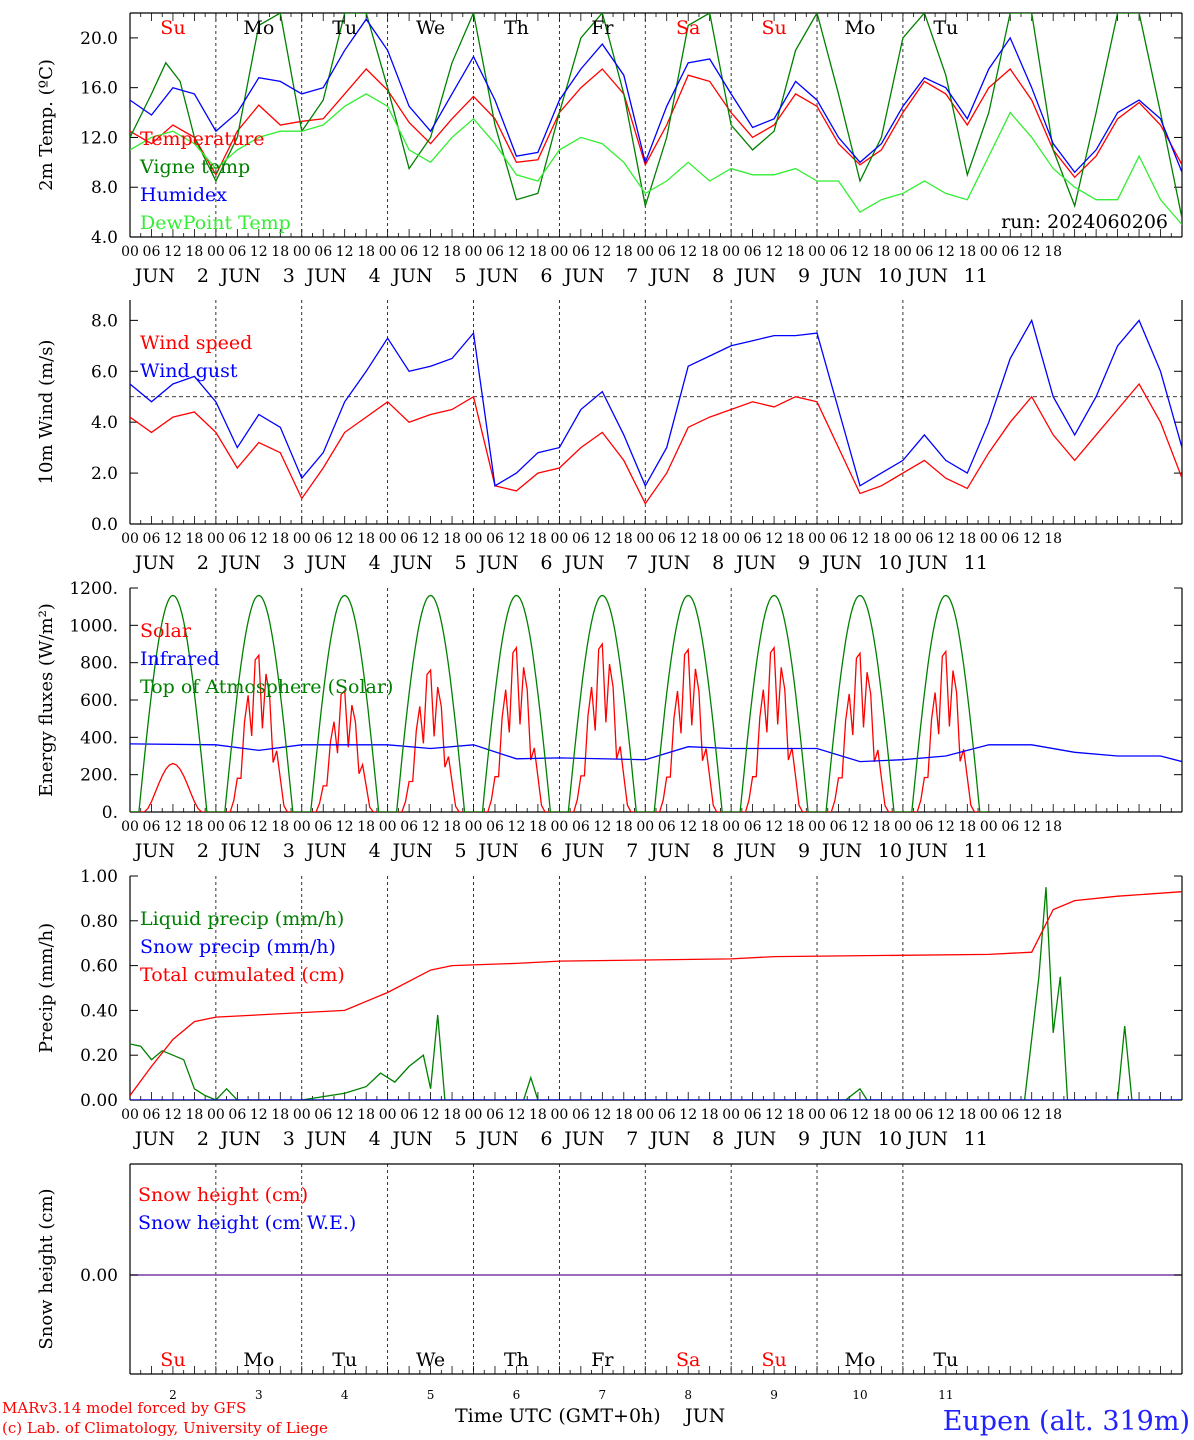  What do you see at coordinates (99, 1011) in the screenshot?
I see `y-tick-label: 0.40` at bounding box center [99, 1011].